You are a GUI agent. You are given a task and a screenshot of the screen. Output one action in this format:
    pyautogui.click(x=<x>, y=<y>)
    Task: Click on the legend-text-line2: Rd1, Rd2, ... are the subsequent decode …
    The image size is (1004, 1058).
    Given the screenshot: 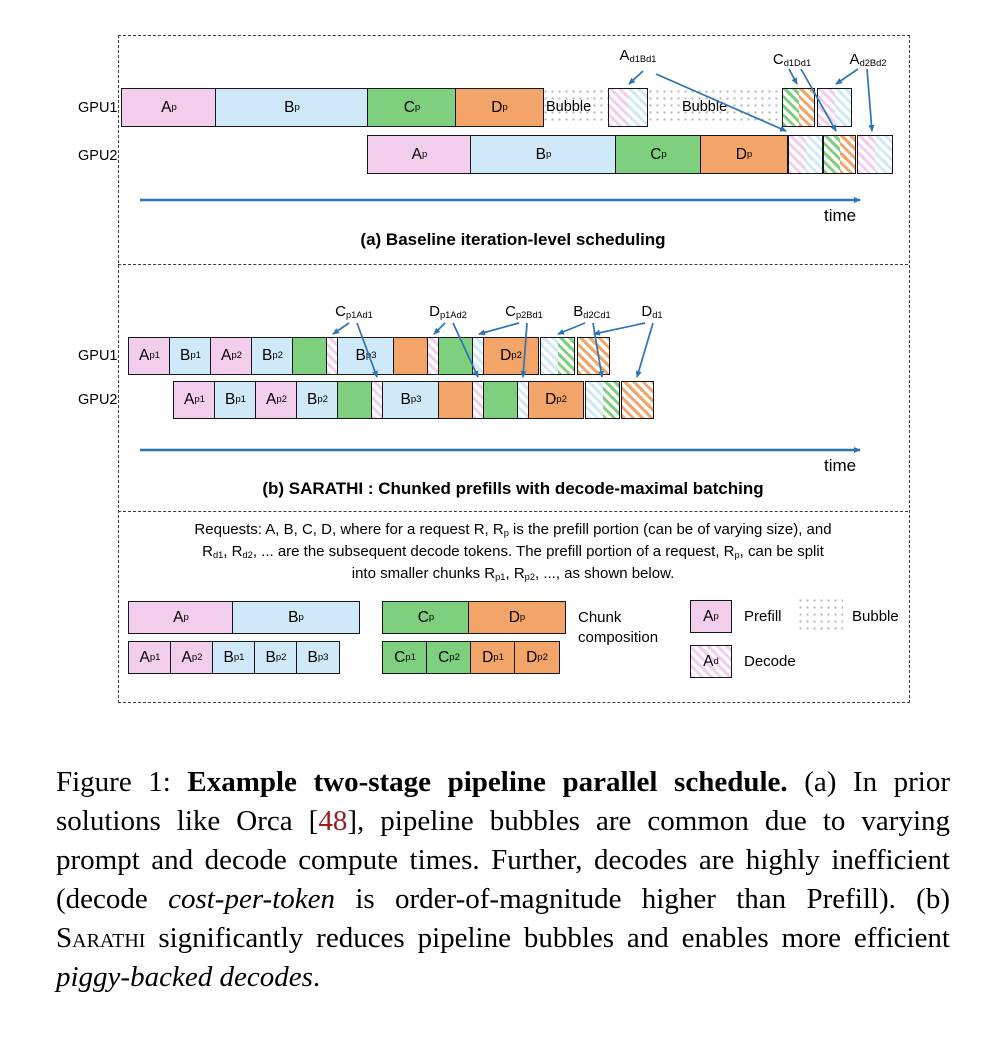 What is the action you would take?
    pyautogui.click(x=513, y=552)
    